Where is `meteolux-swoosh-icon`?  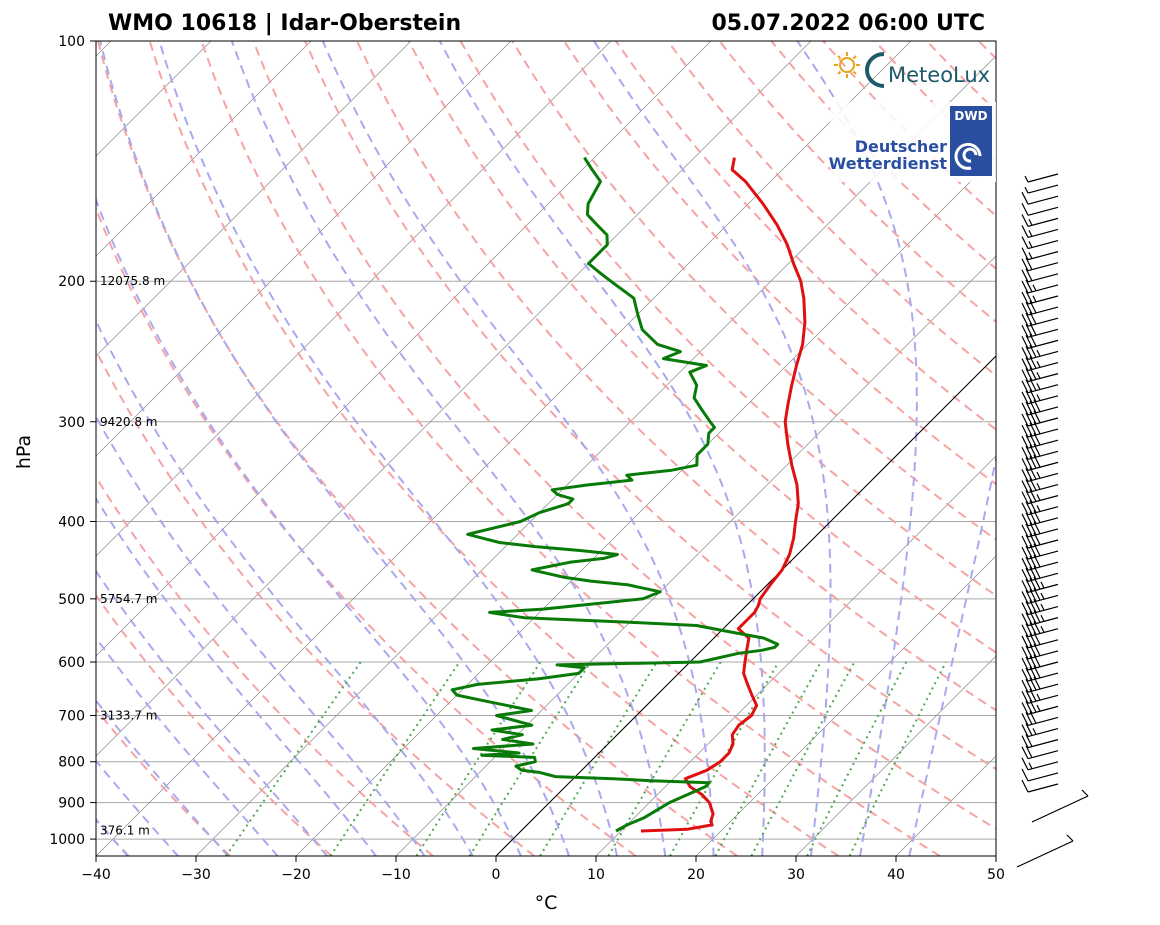 meteolux-swoosh-icon is located at coordinates (875, 70).